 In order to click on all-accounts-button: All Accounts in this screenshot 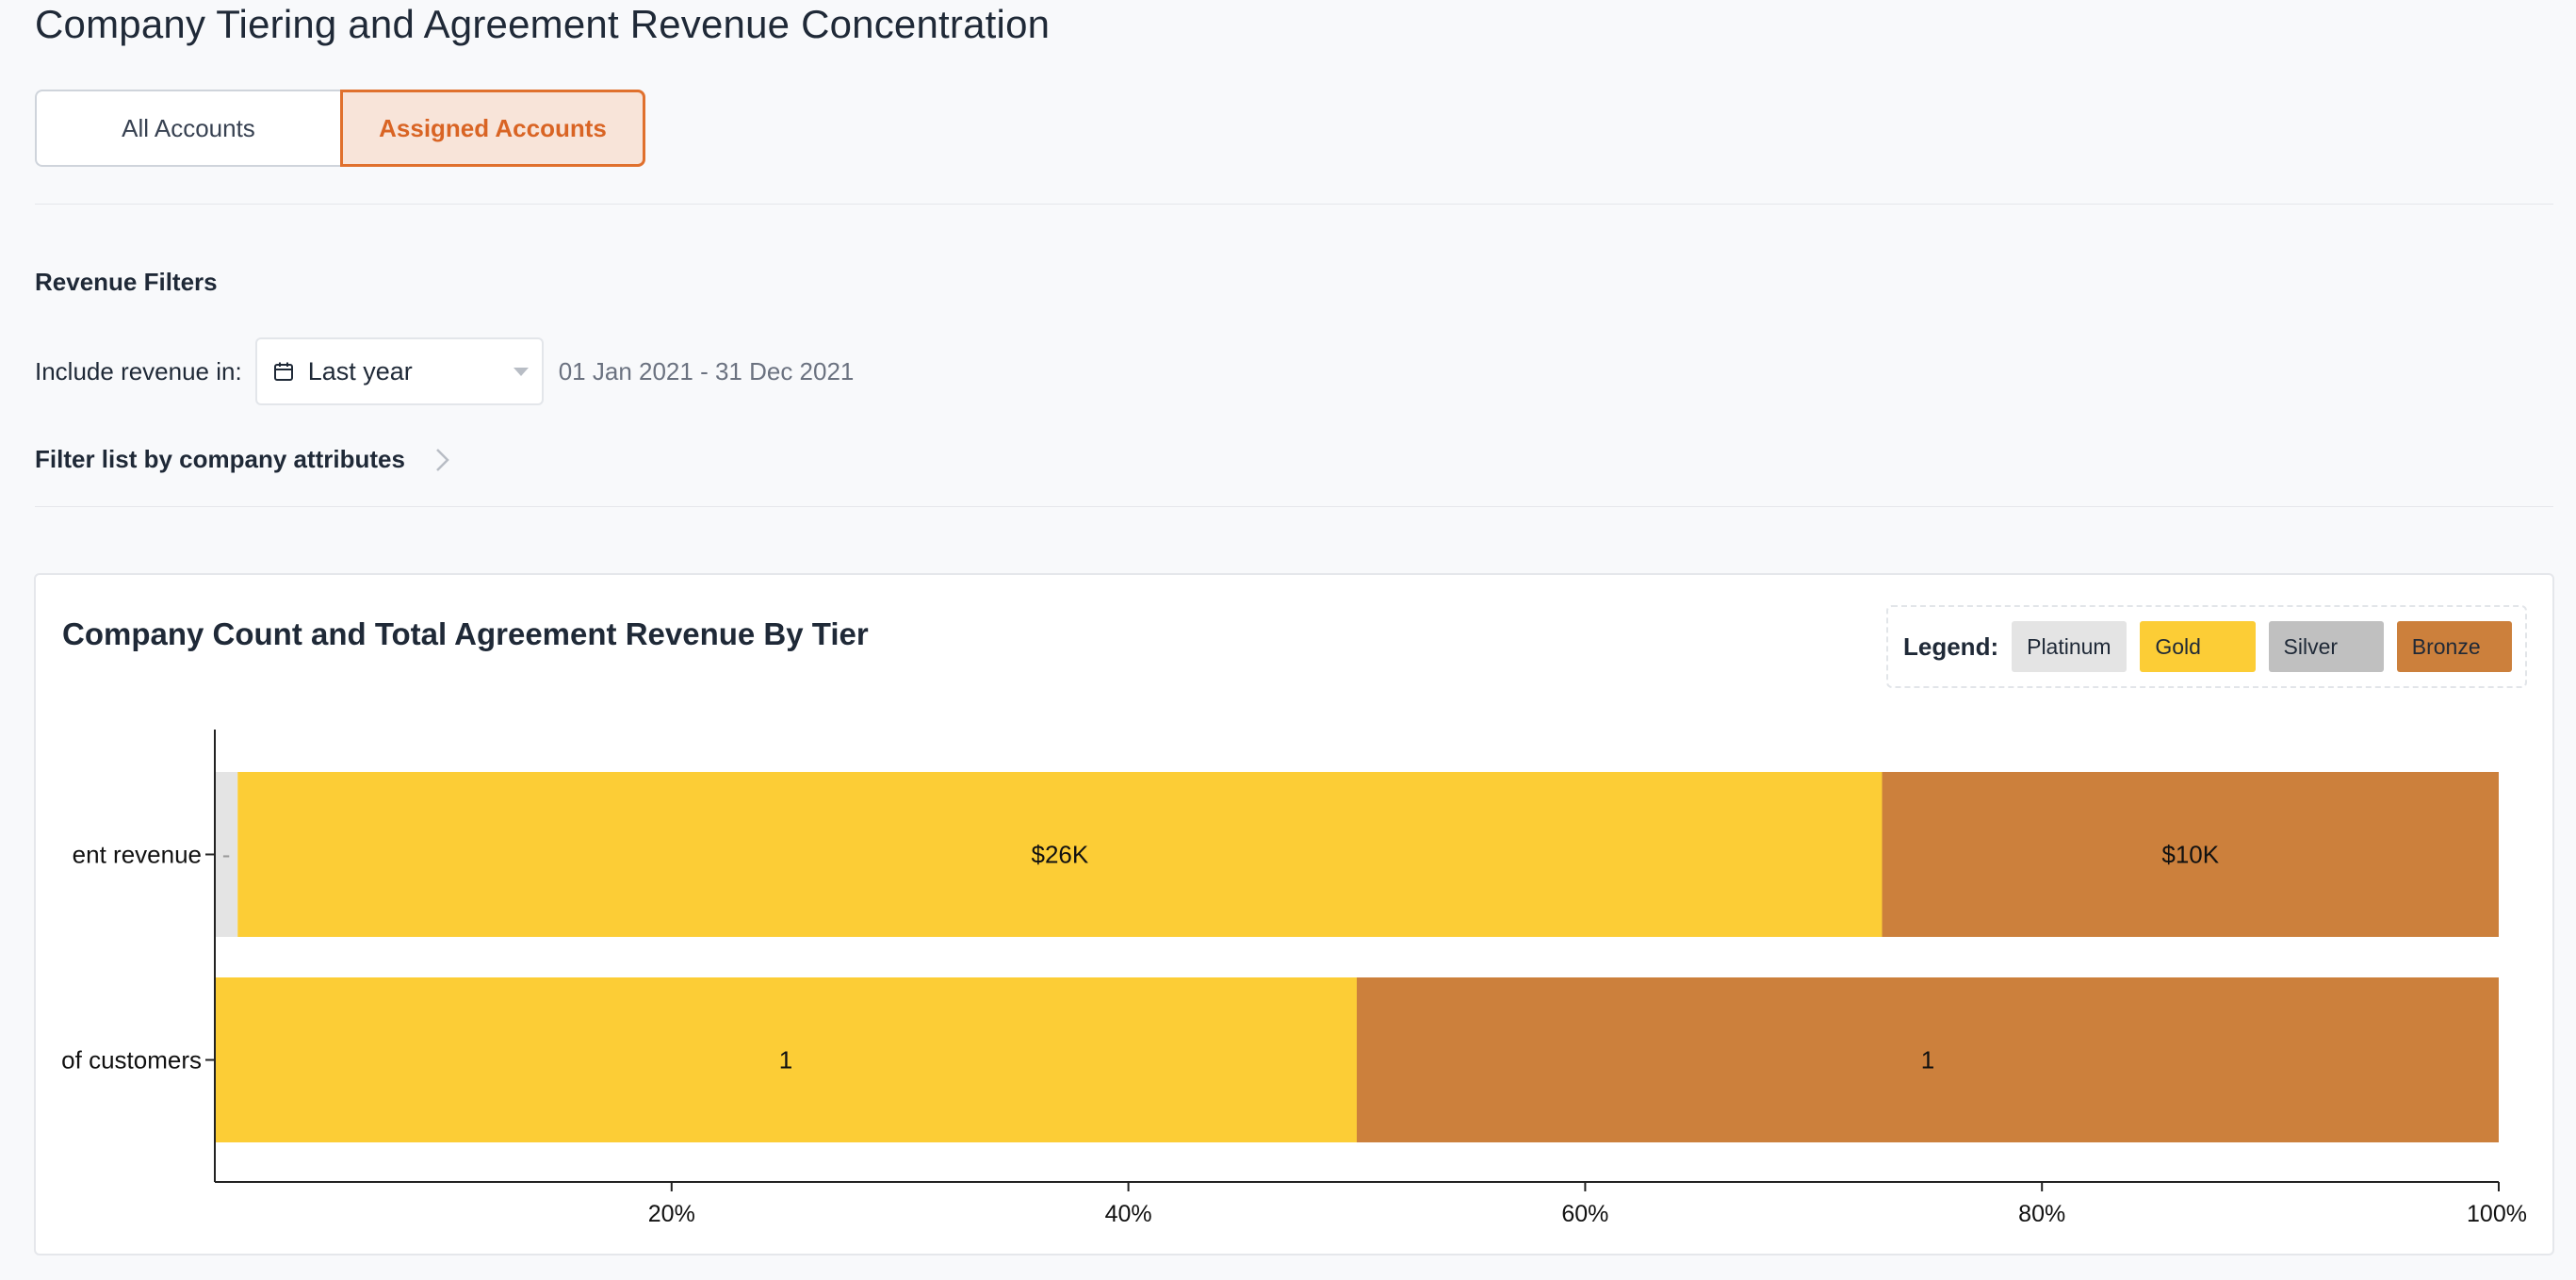, I will do `click(187, 129)`.